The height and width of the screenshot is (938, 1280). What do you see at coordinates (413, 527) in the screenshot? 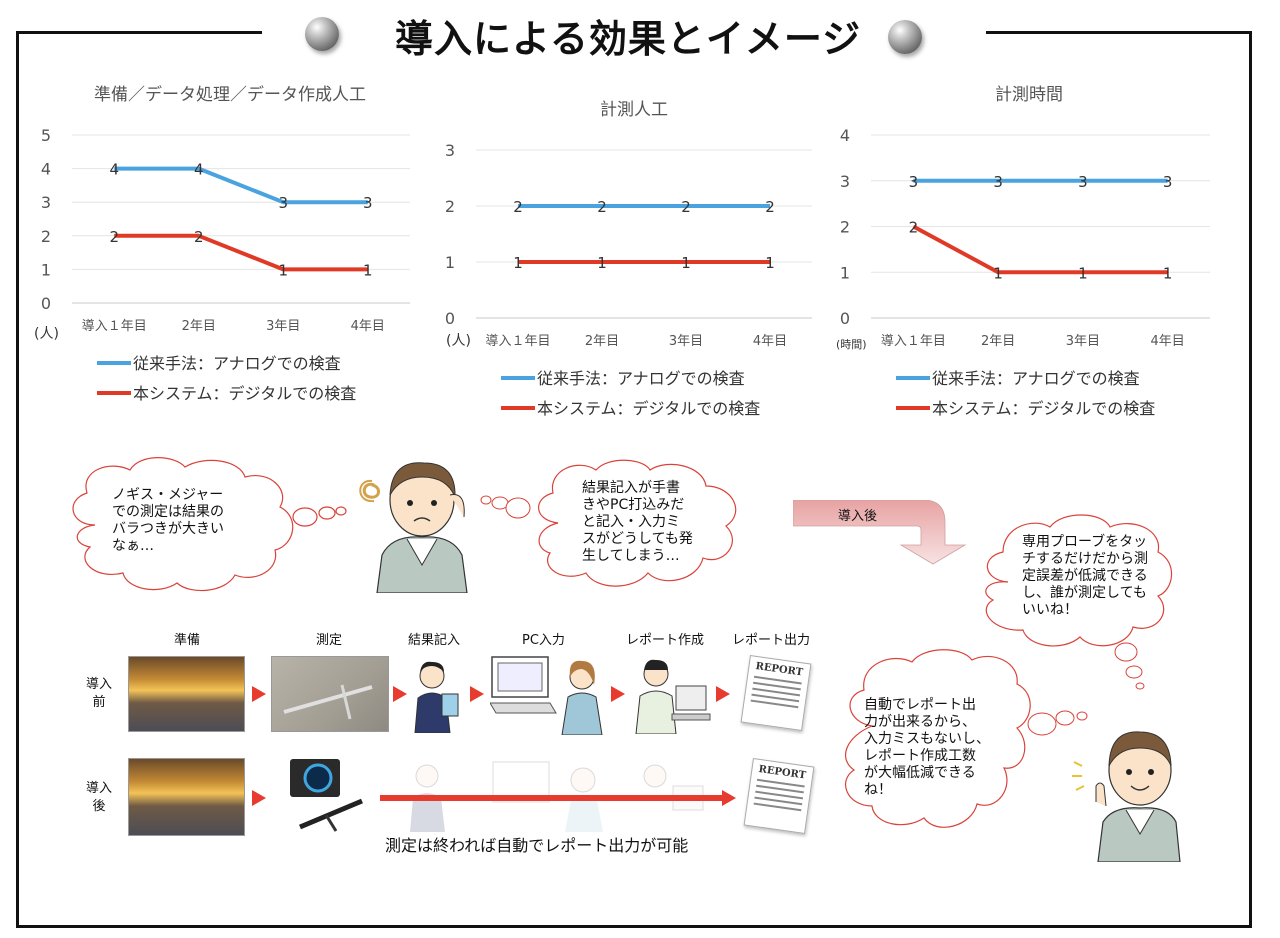
I see `worried-worker-illustration` at bounding box center [413, 527].